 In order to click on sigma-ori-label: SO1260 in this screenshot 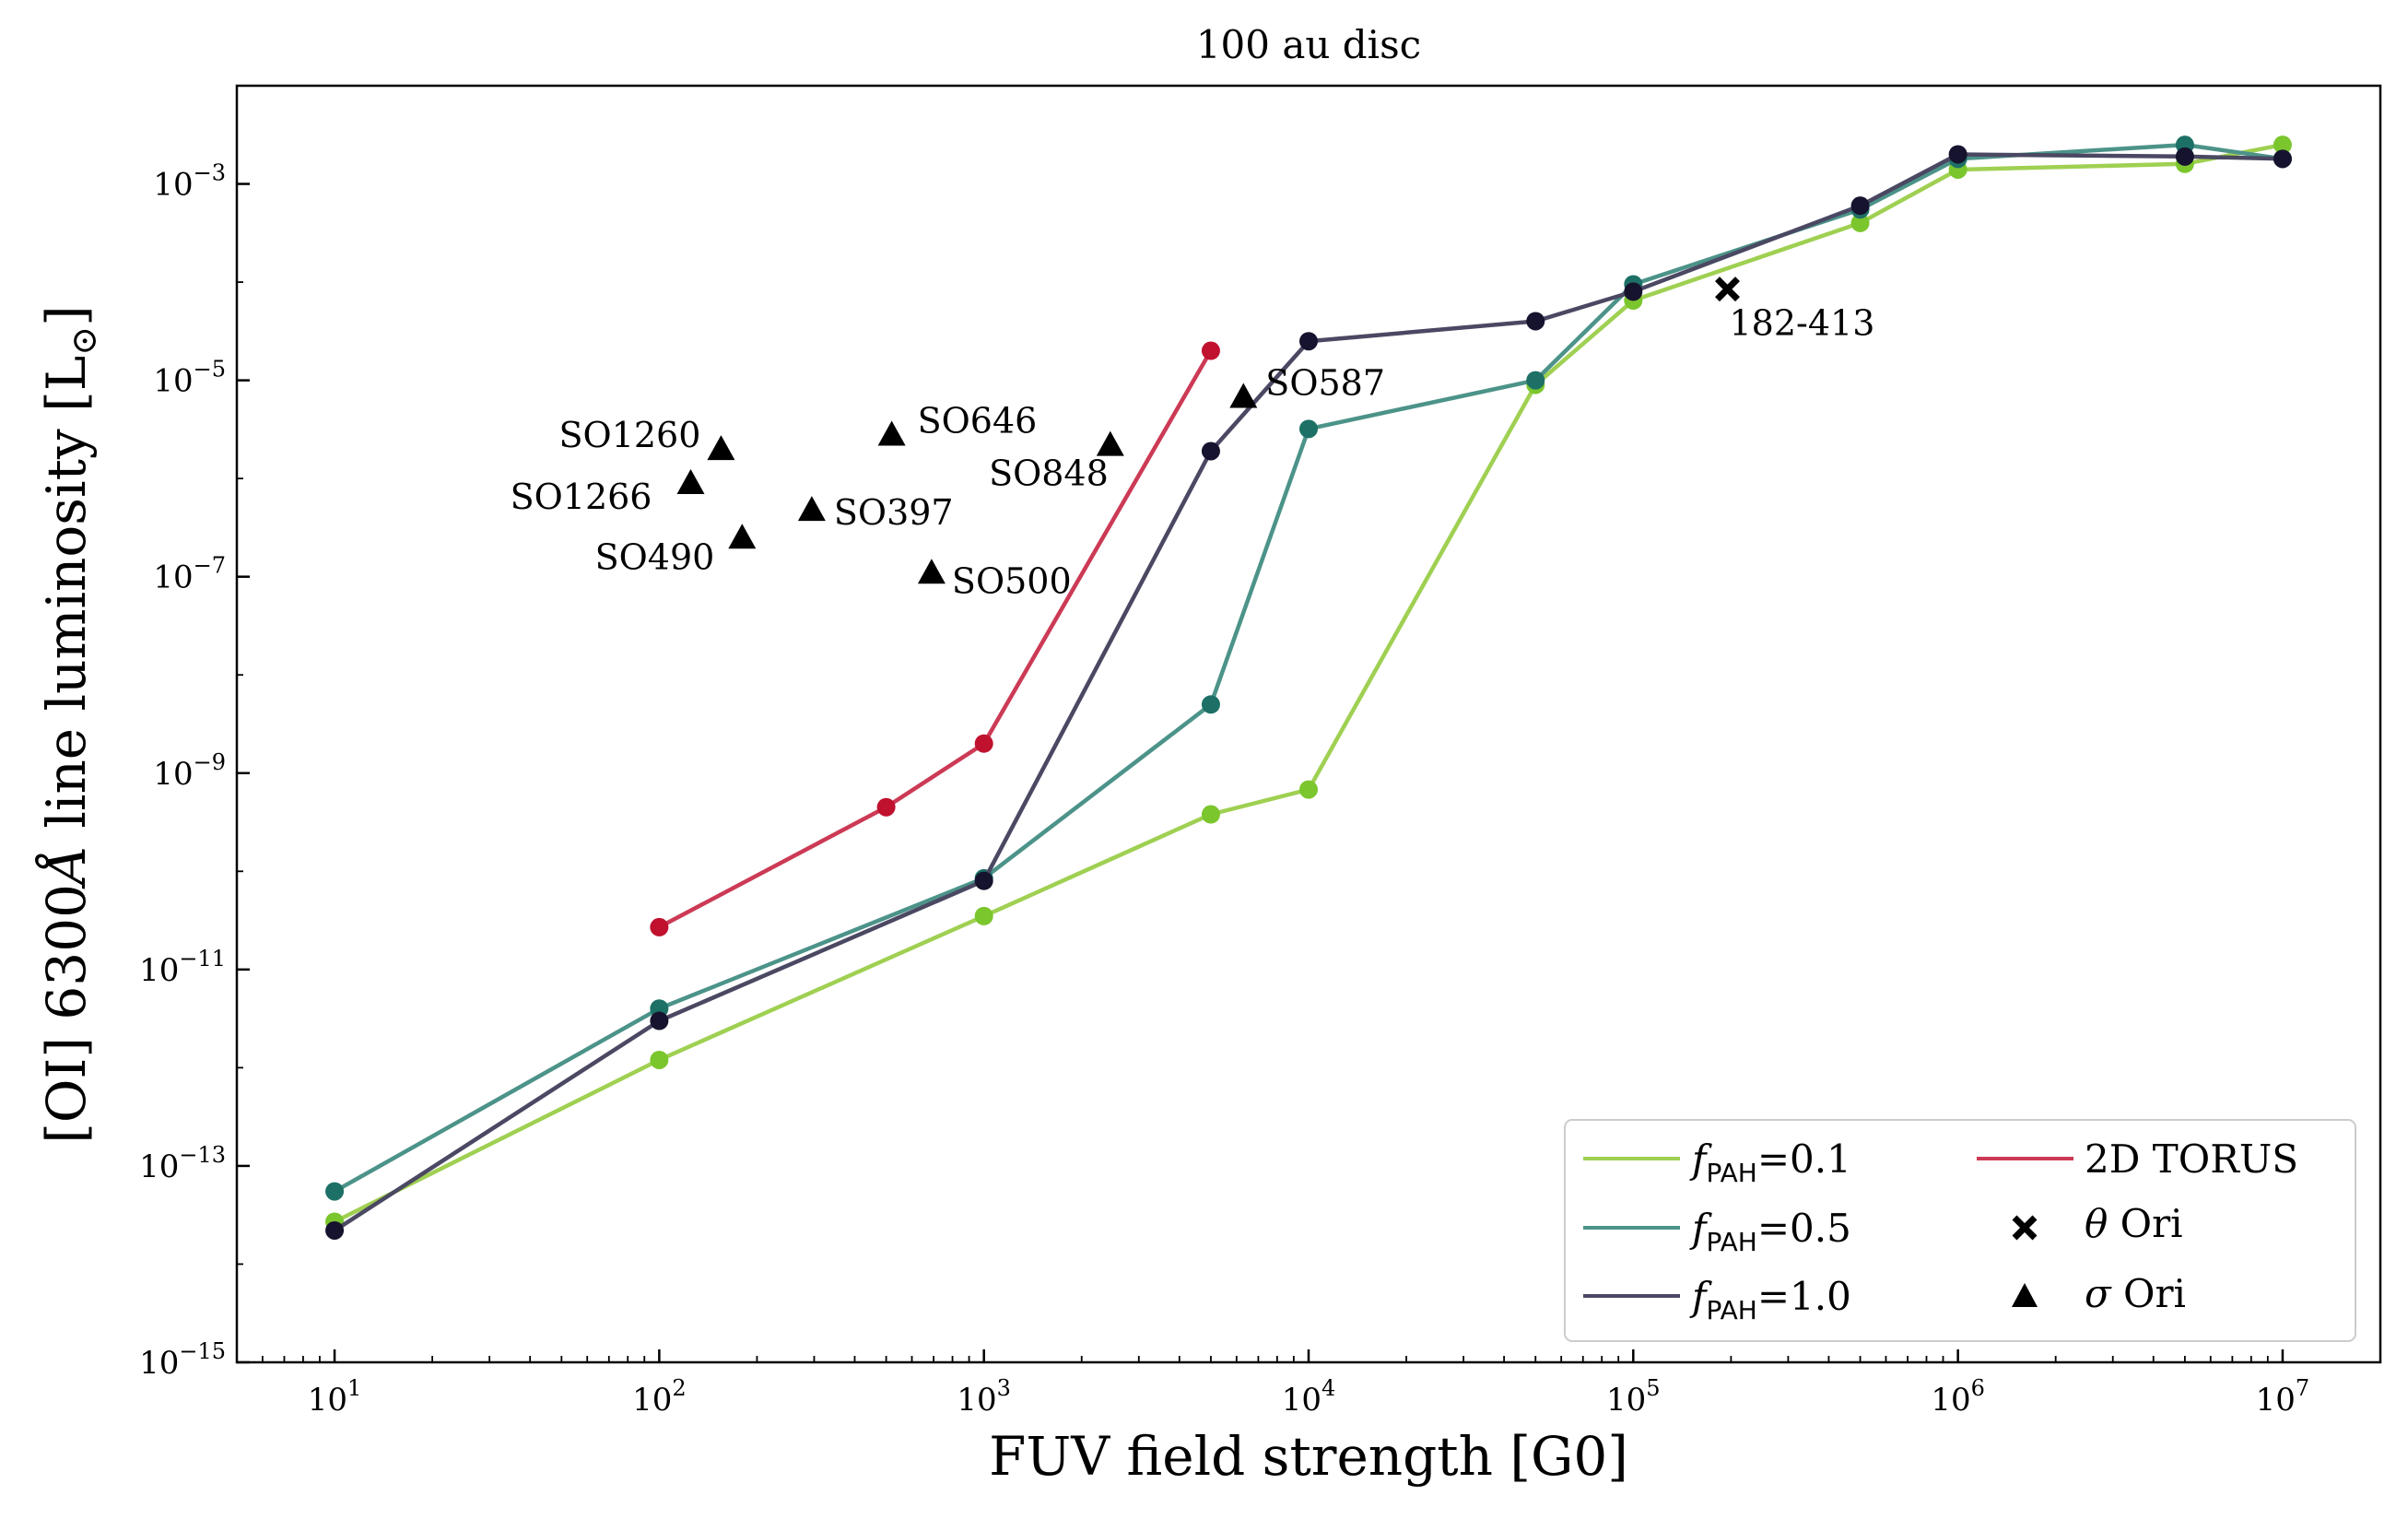, I will do `click(630, 435)`.